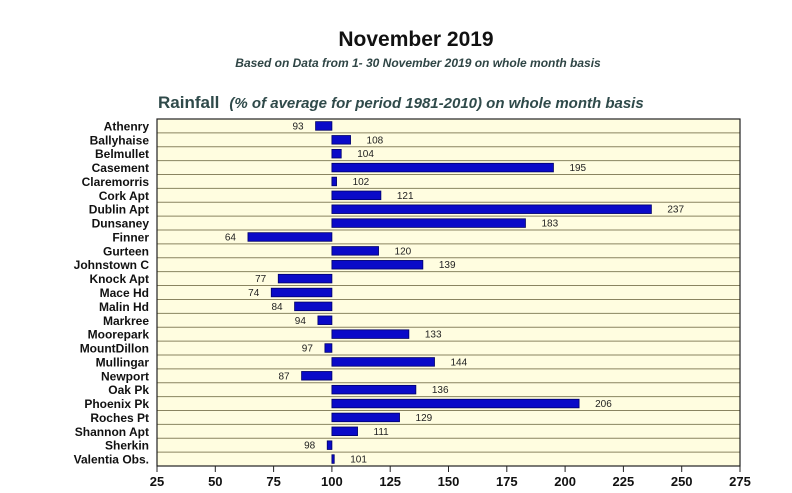 This screenshot has width=792, height=493. Describe the element at coordinates (375, 140) in the screenshot. I see `value-label: 108` at that location.